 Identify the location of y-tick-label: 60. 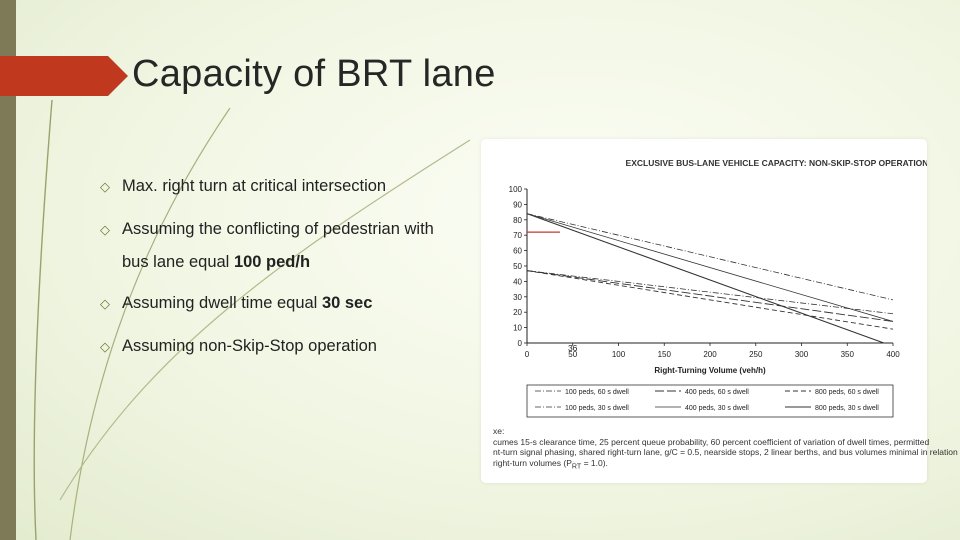
(517, 251).